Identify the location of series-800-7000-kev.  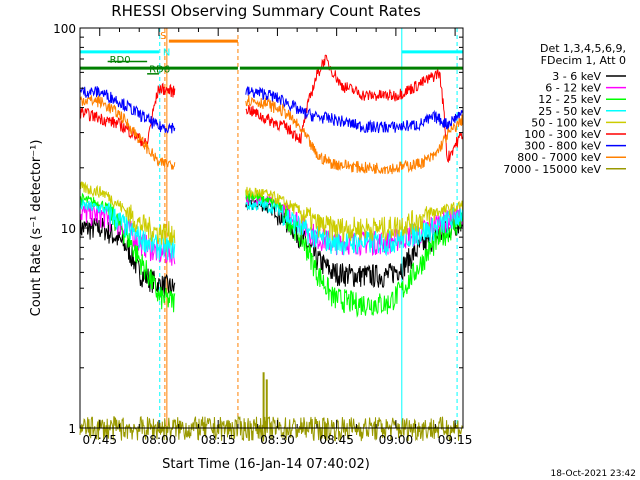
(271, 135).